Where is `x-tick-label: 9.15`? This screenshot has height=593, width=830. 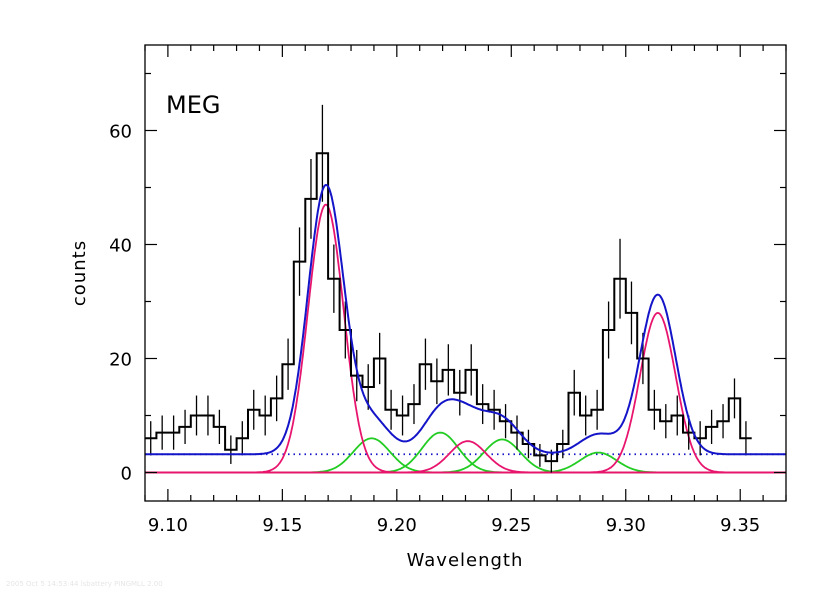
x-tick-label: 9.15 is located at coordinates (282, 525).